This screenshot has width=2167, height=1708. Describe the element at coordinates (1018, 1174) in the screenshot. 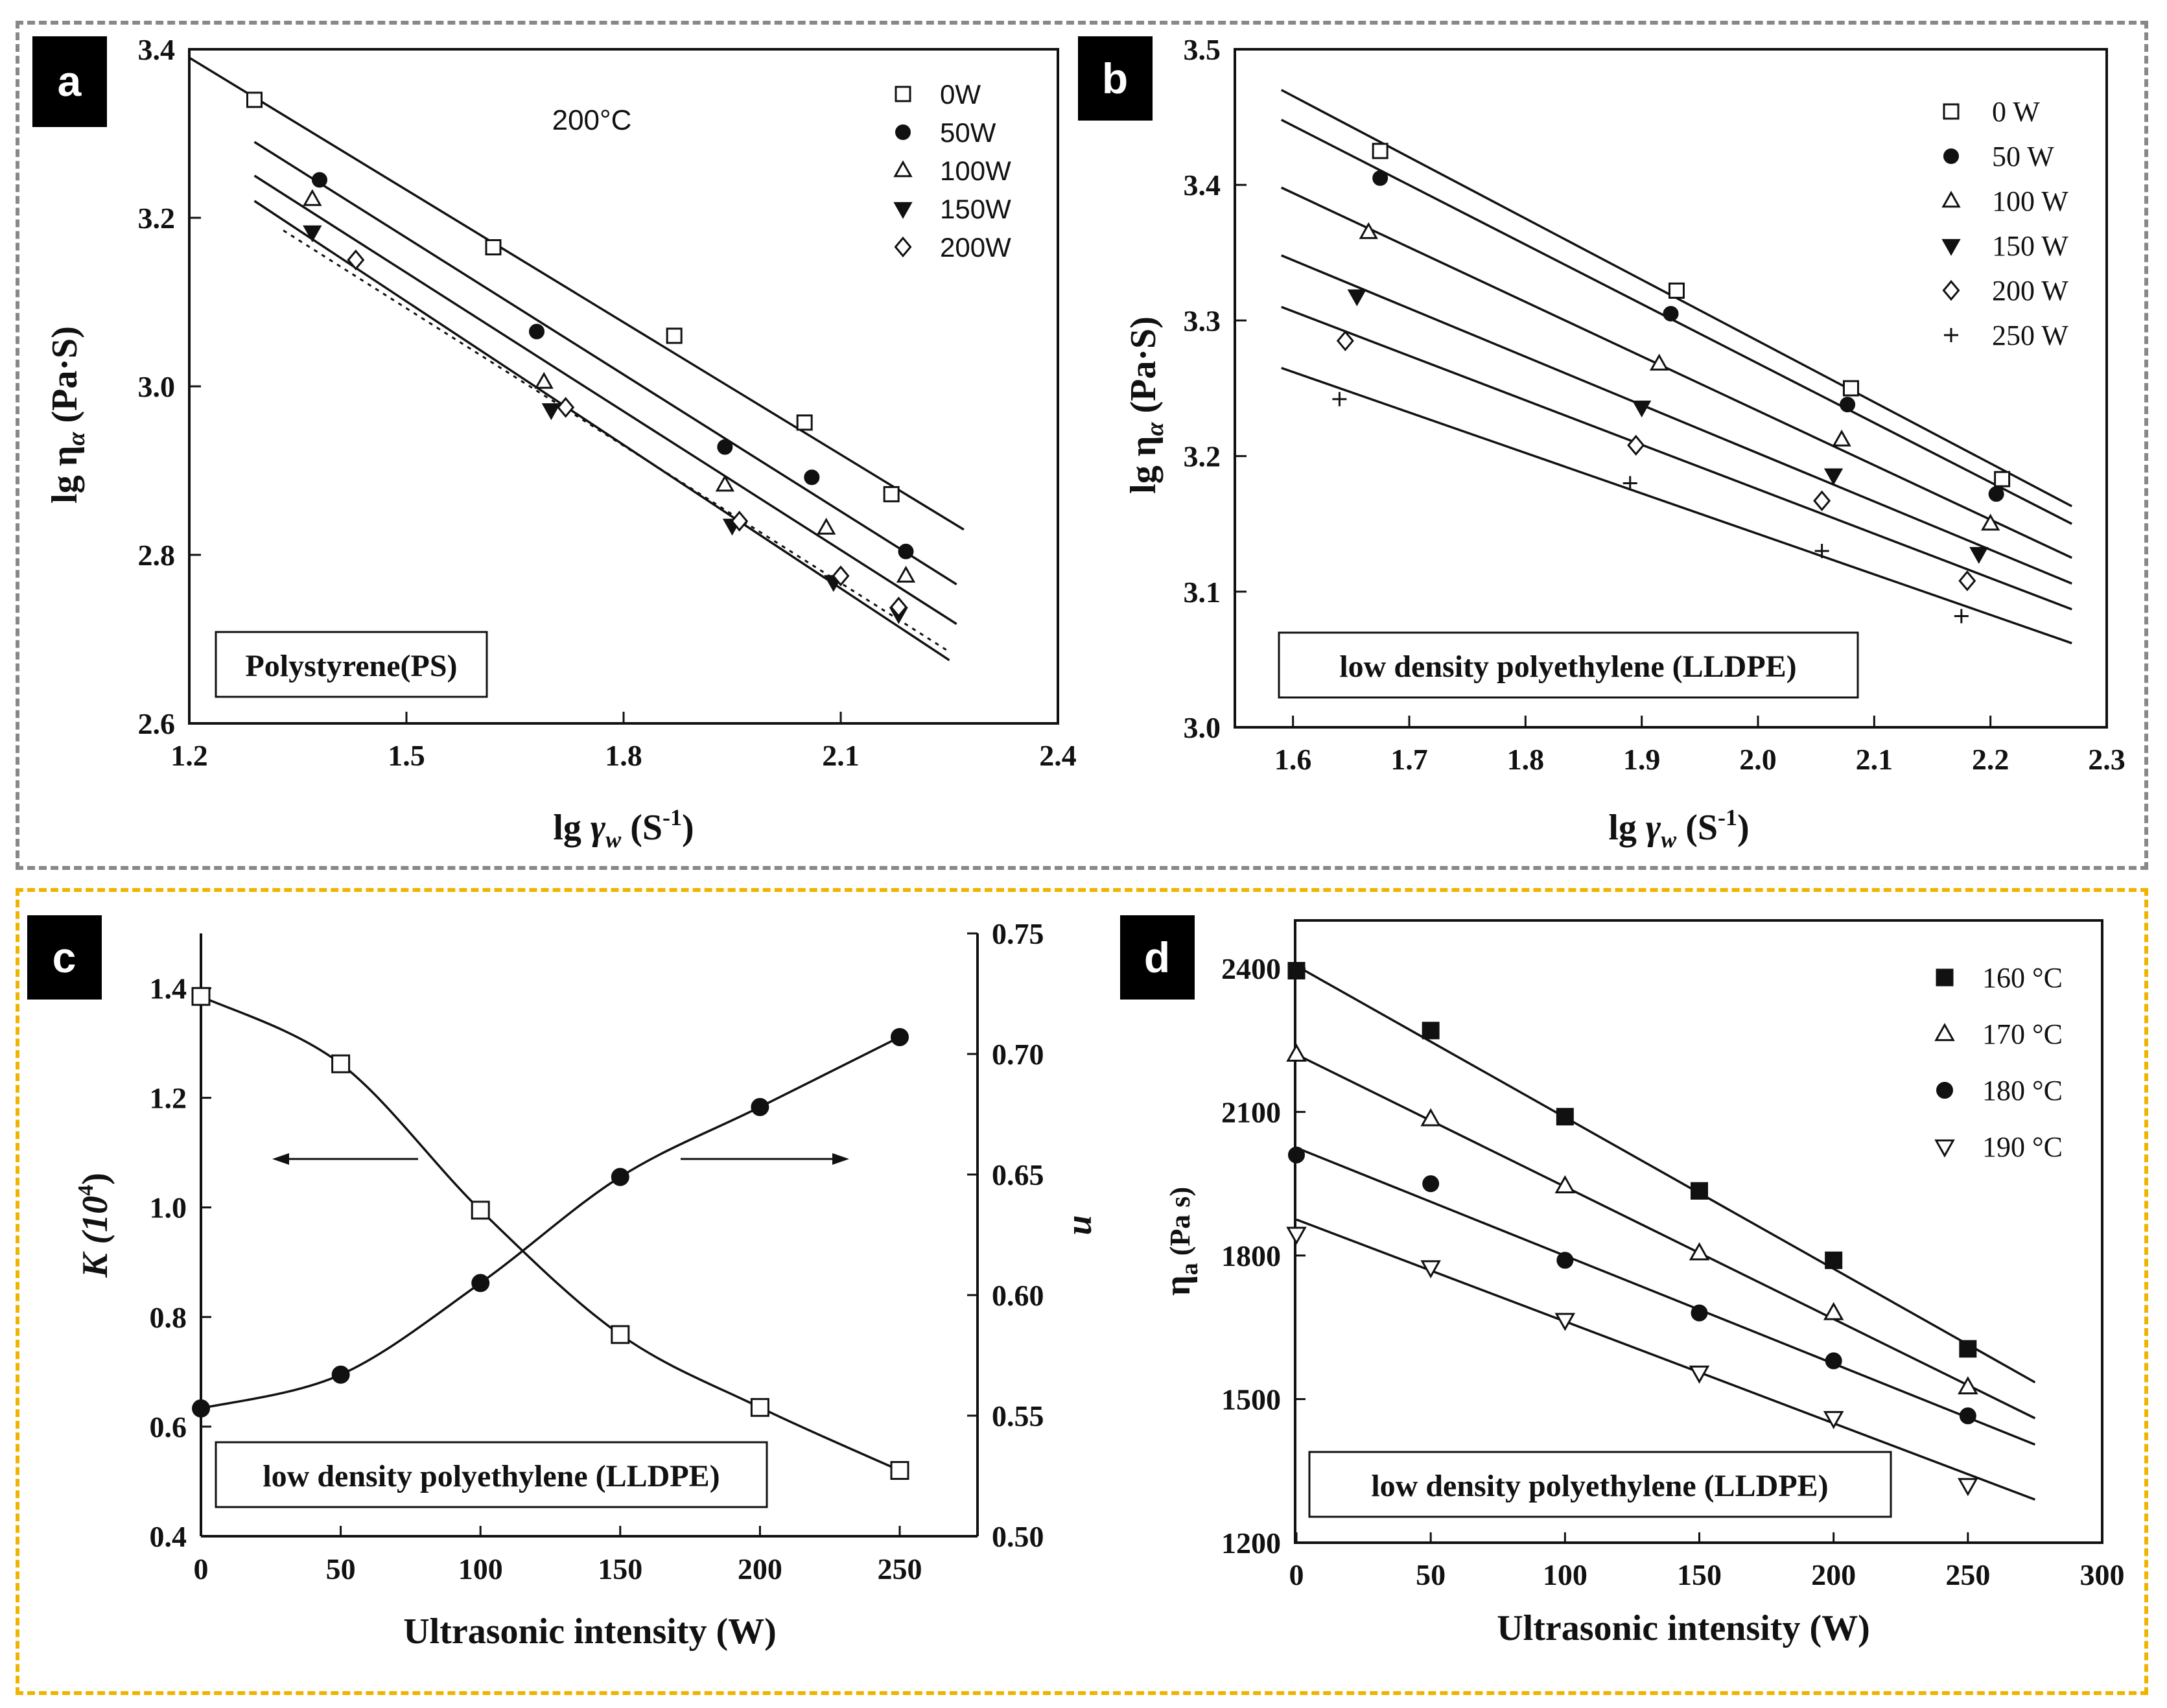

I see `y-tick-label: 0.65` at that location.